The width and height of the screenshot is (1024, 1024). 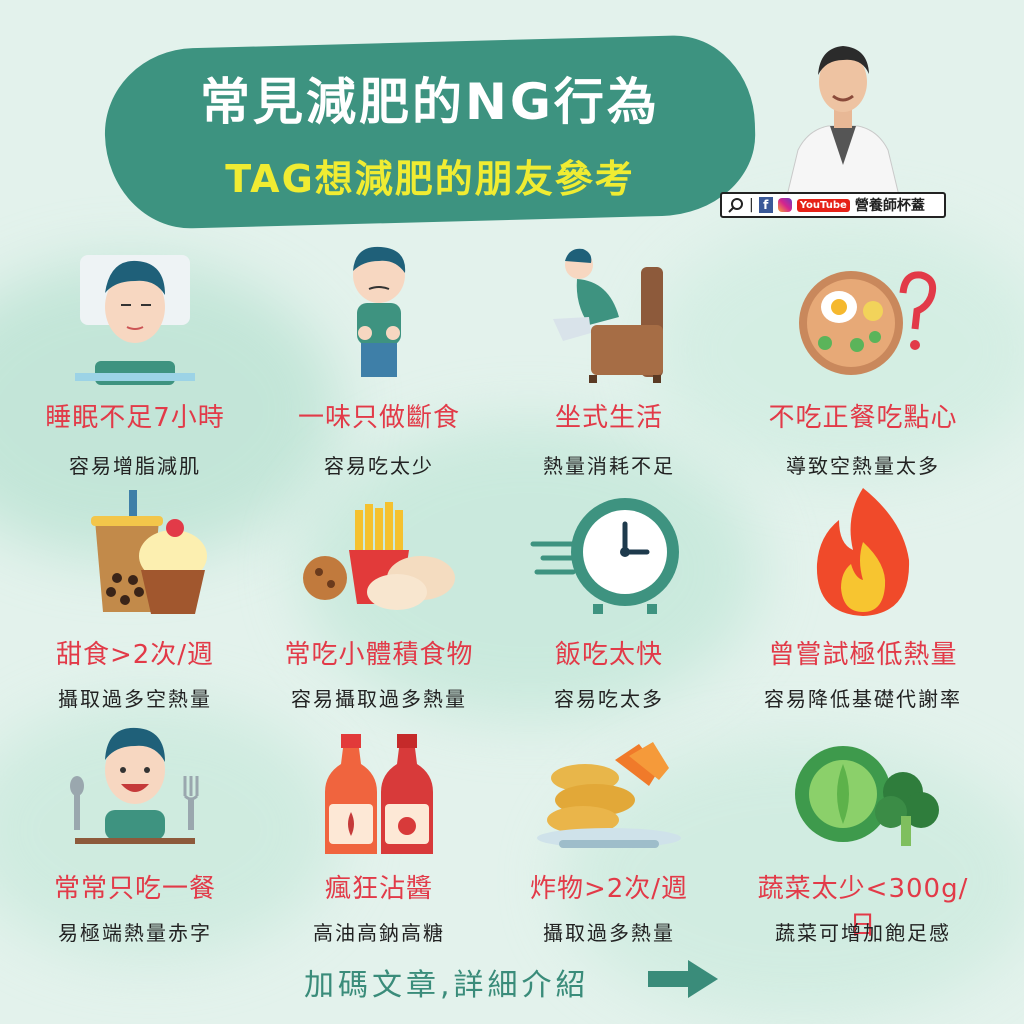 What do you see at coordinates (609, 699) in the screenshot?
I see `item-description: 容易吃太多` at bounding box center [609, 699].